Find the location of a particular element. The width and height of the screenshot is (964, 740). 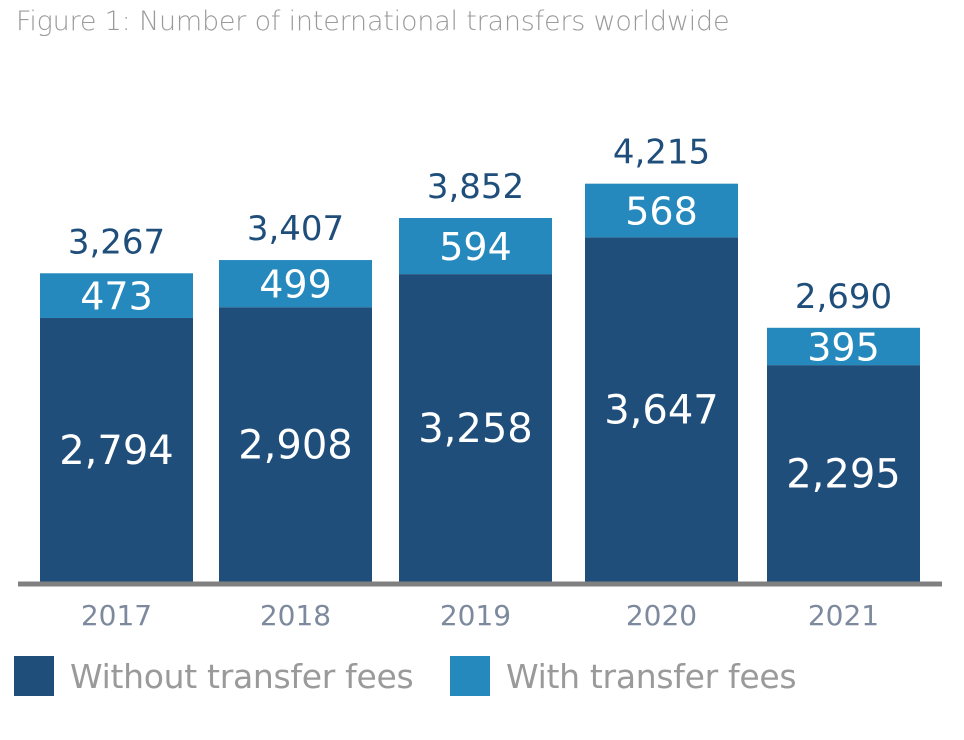

bar-without-fees-2020 is located at coordinates (661, 409).